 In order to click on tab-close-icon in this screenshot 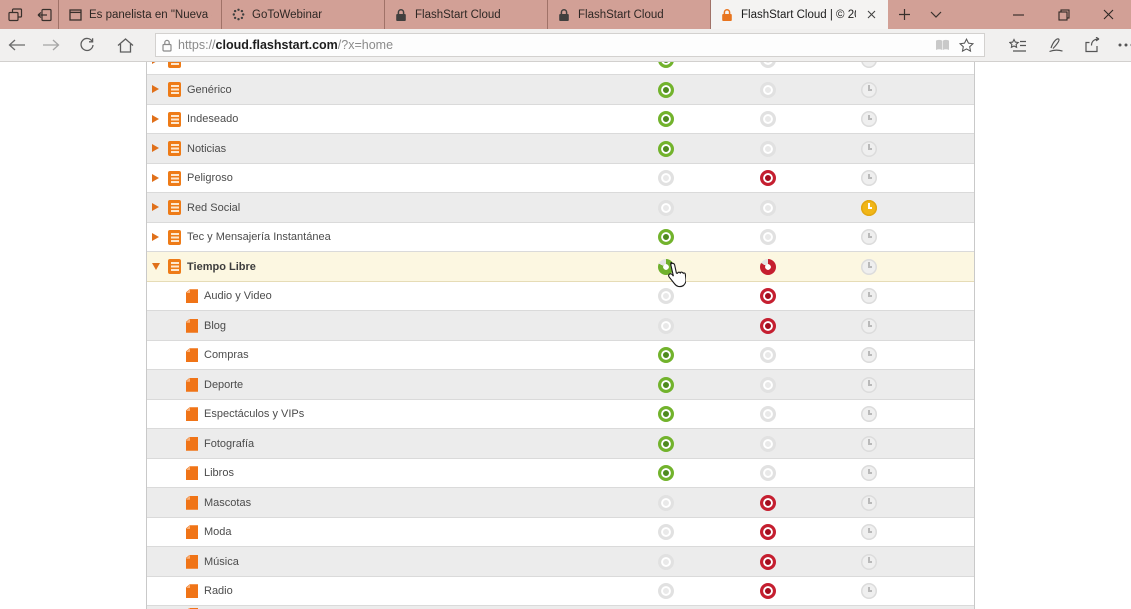, I will do `click(871, 15)`.